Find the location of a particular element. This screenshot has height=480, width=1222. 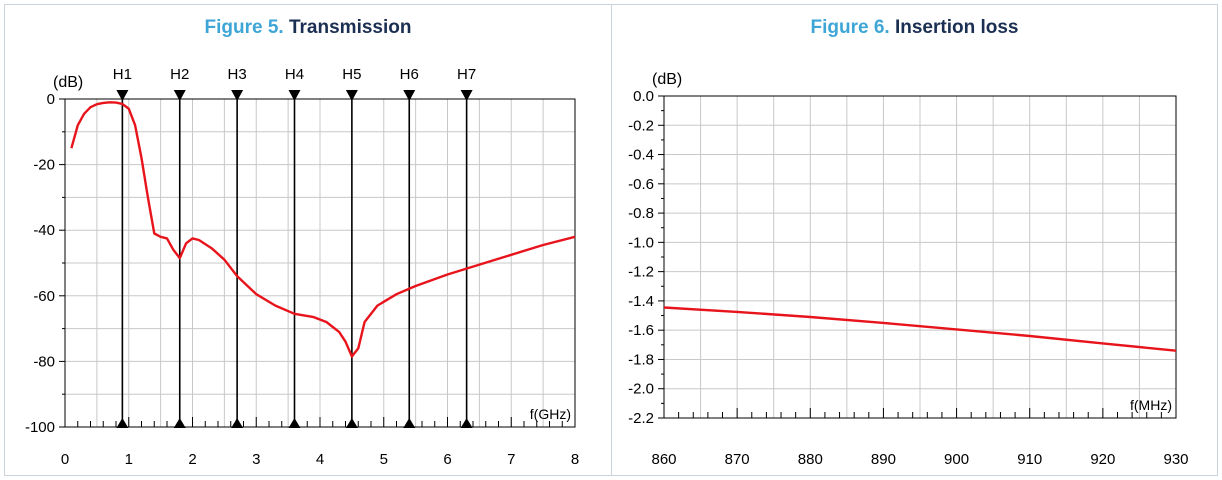

y-tick-label: -1.0 is located at coordinates (641, 242).